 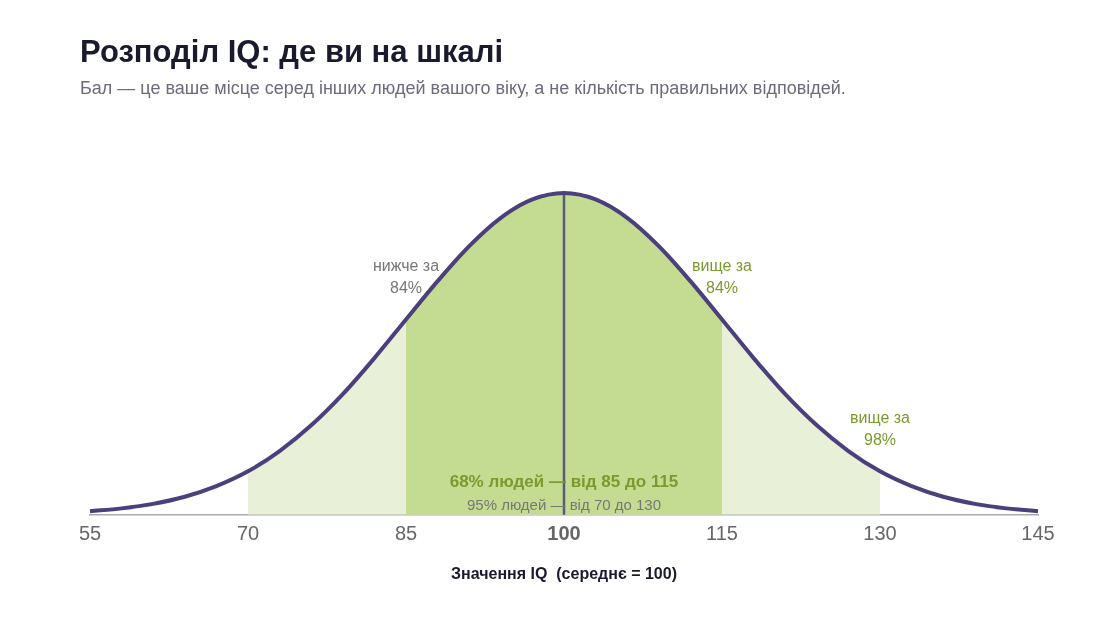 What do you see at coordinates (90, 533) in the screenshot?
I see `x-tick-label: 55` at bounding box center [90, 533].